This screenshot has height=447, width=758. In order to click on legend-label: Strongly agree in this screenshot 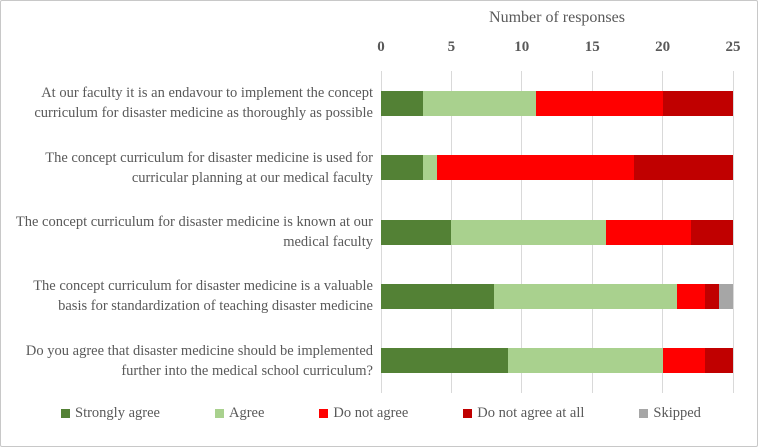, I will do `click(117, 412)`.